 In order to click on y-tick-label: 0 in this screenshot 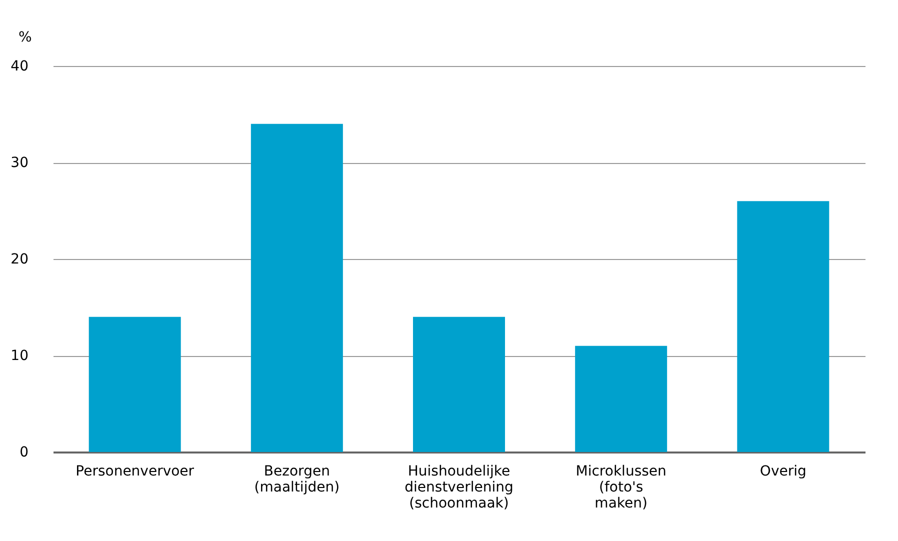, I will do `click(24, 452)`.